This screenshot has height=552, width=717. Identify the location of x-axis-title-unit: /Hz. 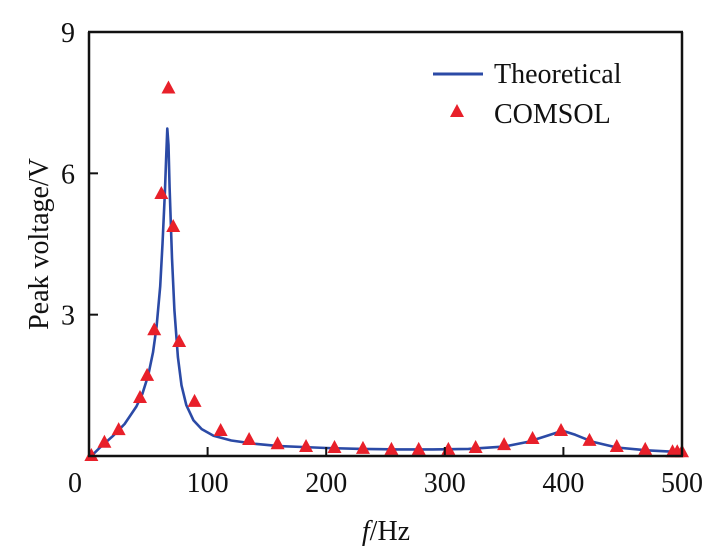
(390, 531).